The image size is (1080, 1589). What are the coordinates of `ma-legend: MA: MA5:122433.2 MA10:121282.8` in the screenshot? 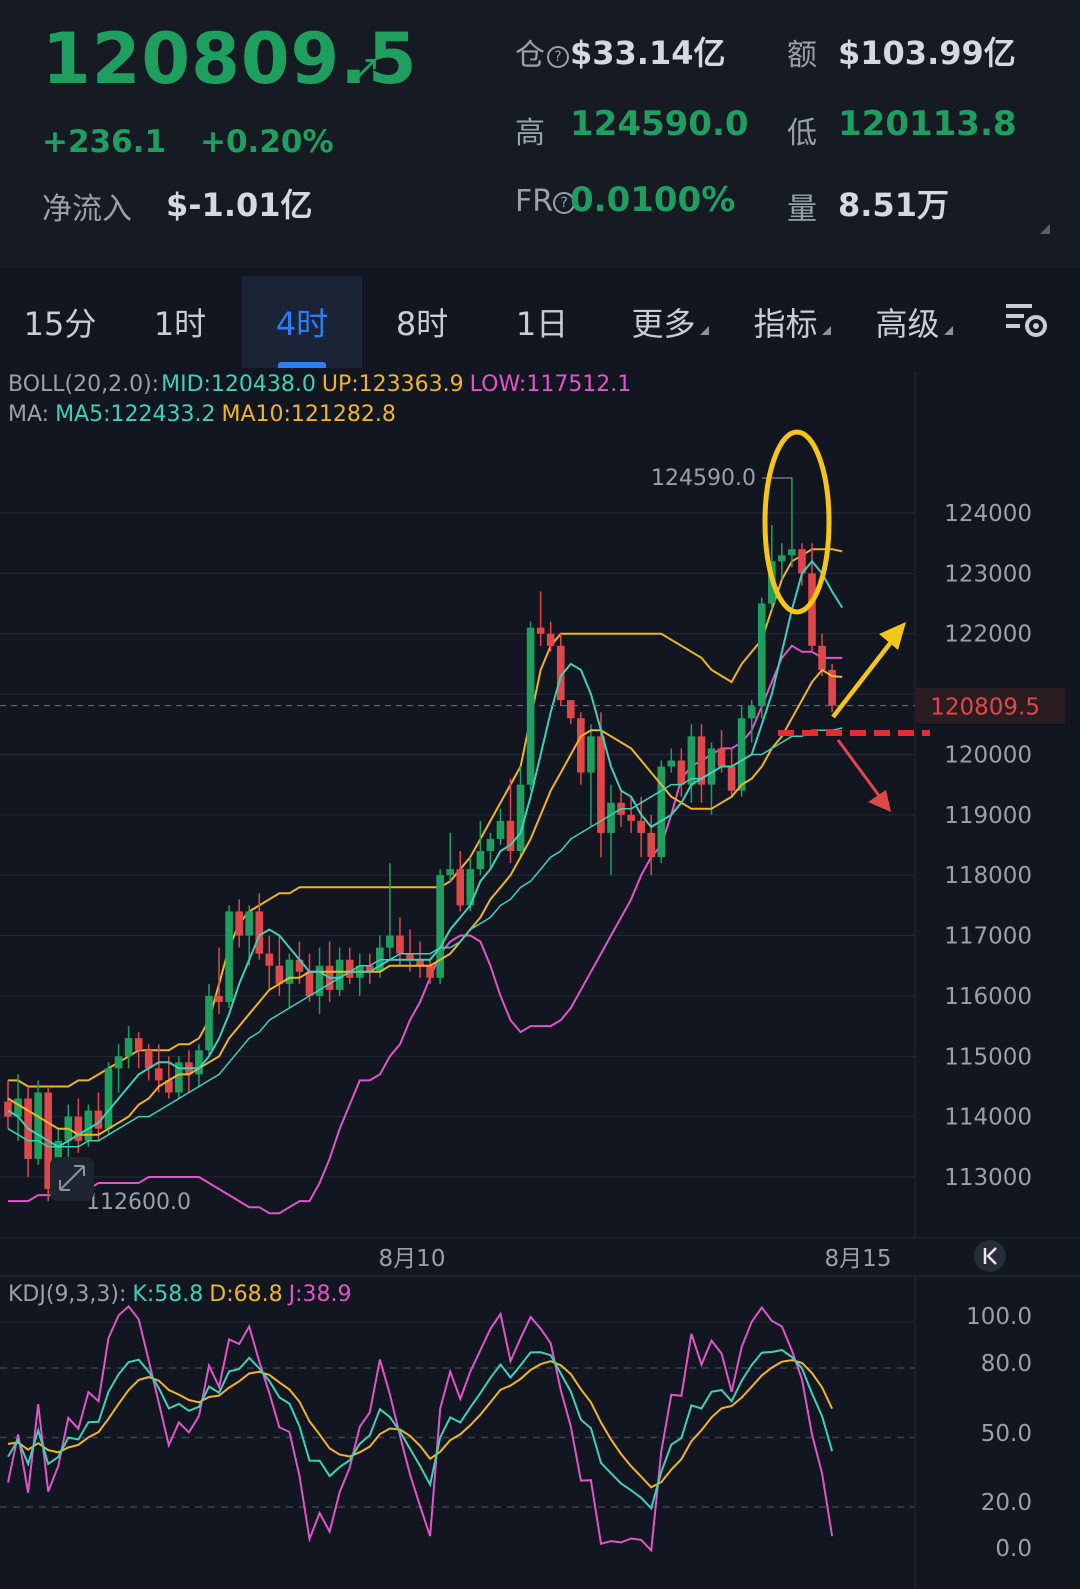 It's located at (205, 414).